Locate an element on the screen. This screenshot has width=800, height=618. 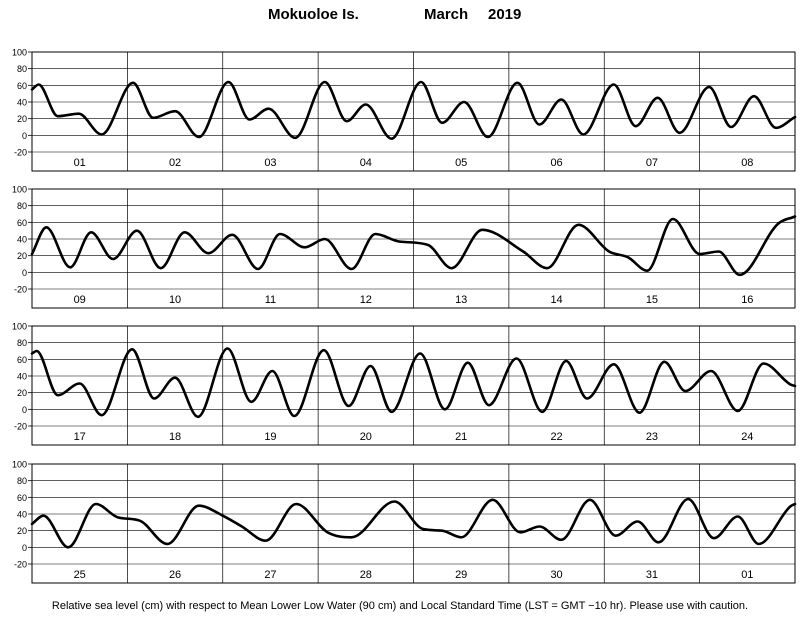
day-label: 04 is located at coordinates (366, 163).